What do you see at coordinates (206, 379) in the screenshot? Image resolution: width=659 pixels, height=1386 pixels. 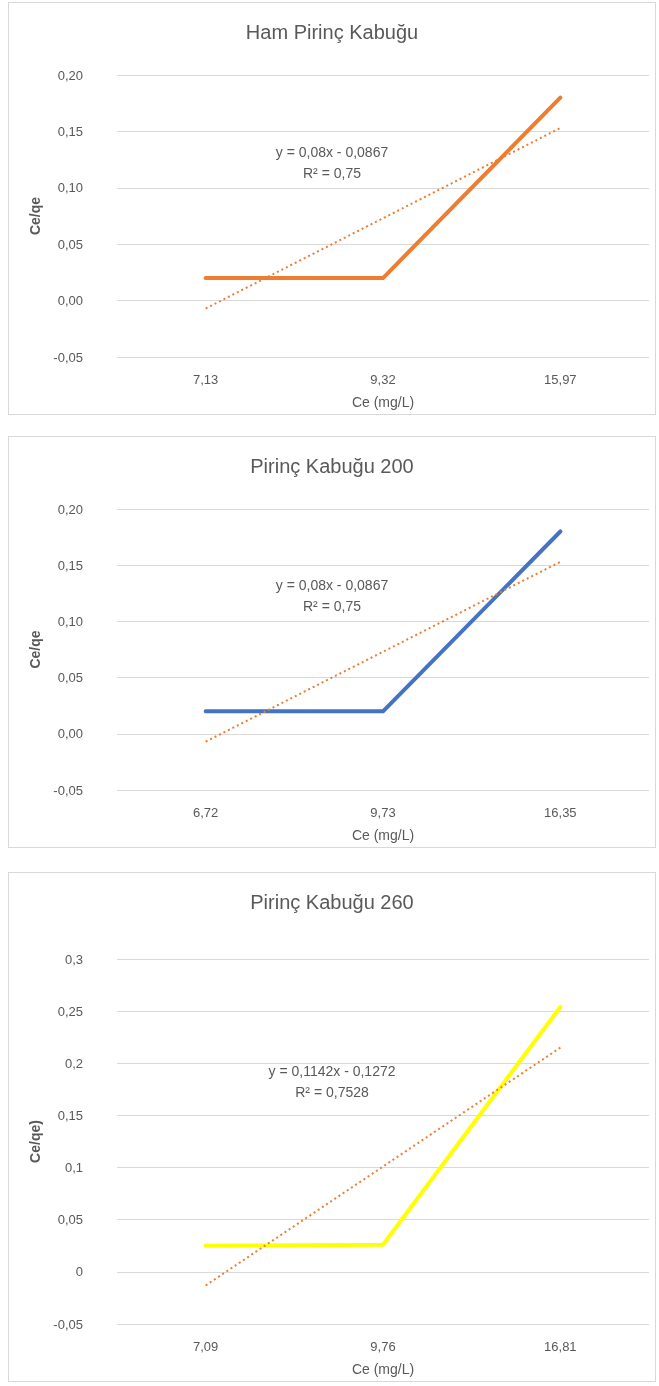 I see `x-tick-label: 7,13` at bounding box center [206, 379].